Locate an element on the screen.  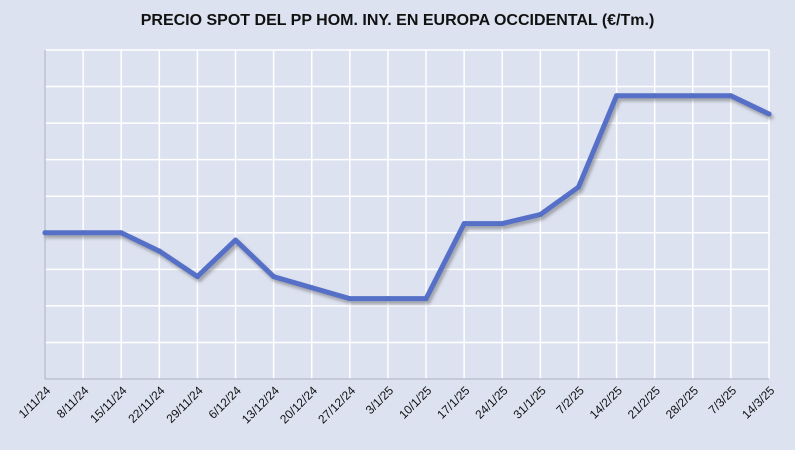
x-tick-label: 3/1/25 is located at coordinates (380, 400).